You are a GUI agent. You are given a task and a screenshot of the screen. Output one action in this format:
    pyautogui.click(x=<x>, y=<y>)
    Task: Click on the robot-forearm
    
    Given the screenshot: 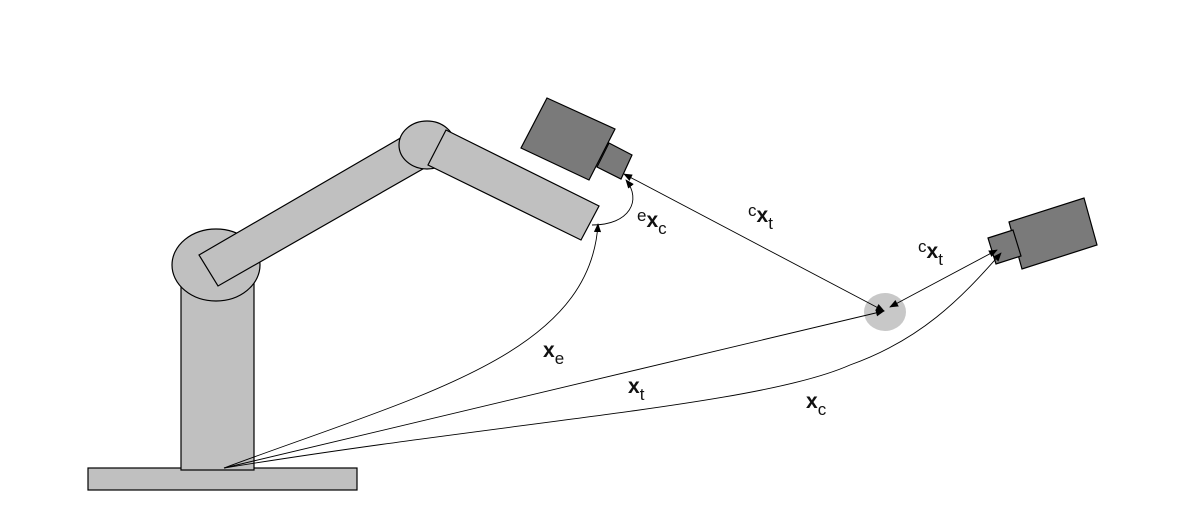 What is the action you would take?
    pyautogui.click(x=513, y=185)
    